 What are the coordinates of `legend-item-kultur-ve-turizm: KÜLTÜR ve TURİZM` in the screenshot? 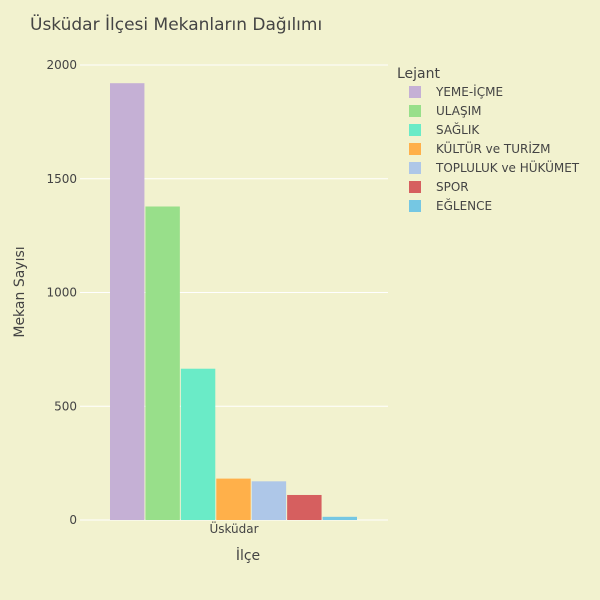 It's located at (480, 148).